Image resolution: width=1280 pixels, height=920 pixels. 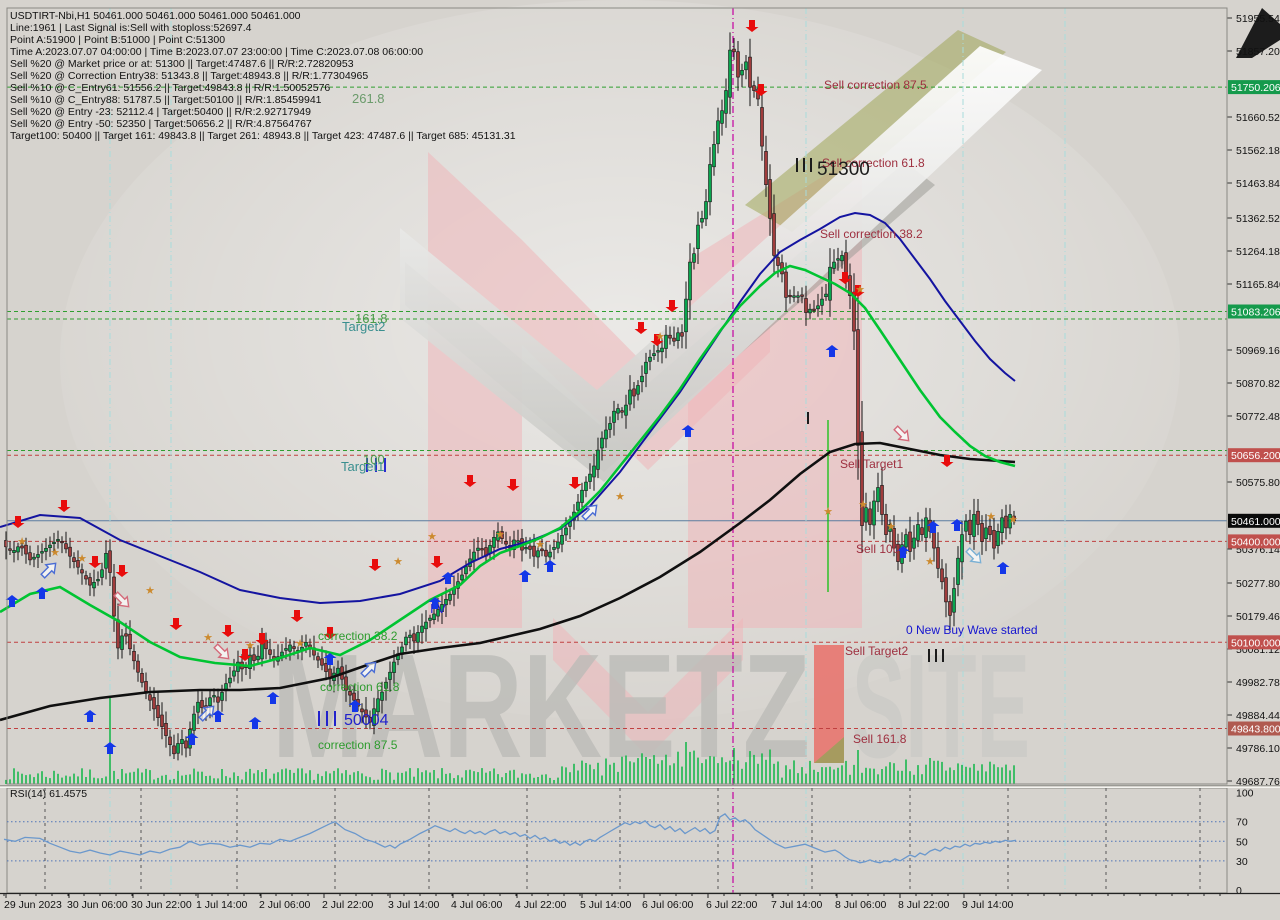 I want to click on annotation-corr-618: correction 61.8, so click(x=360, y=687).